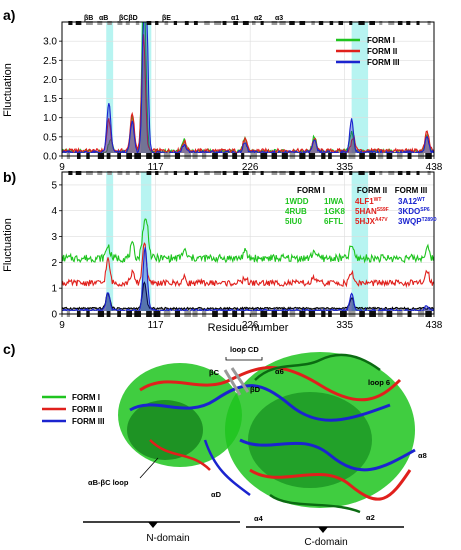 Image resolution: width=461 pixels, height=550 pixels. Describe the element at coordinates (370, 517) in the screenshot. I see `annotation-a2: α2` at that location.